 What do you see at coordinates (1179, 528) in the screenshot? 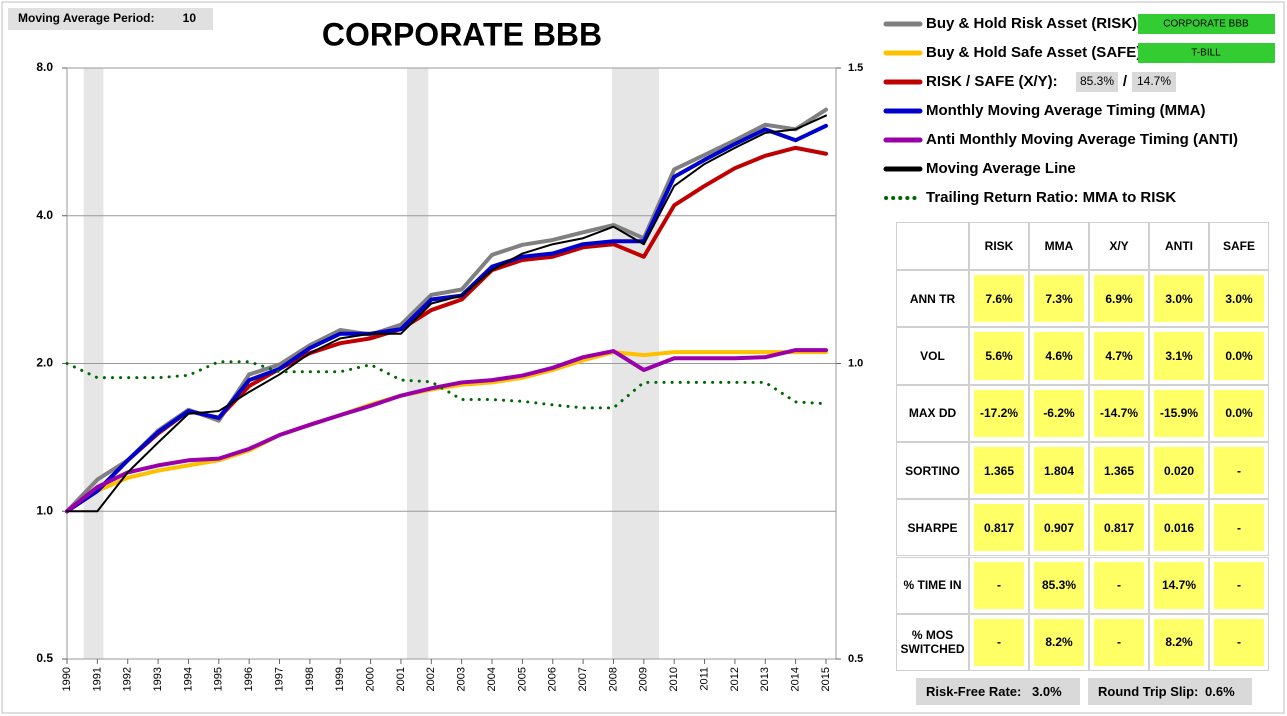
I see `table-cell: 0.016` at bounding box center [1179, 528].